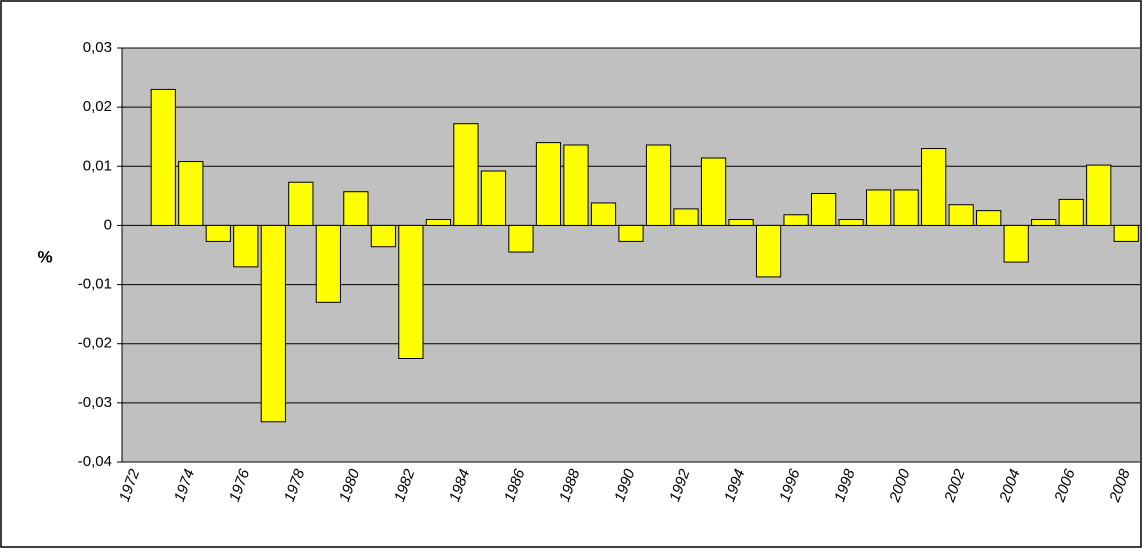  What do you see at coordinates (95, 343) in the screenshot?
I see `y-tick-label: -0,02` at bounding box center [95, 343].